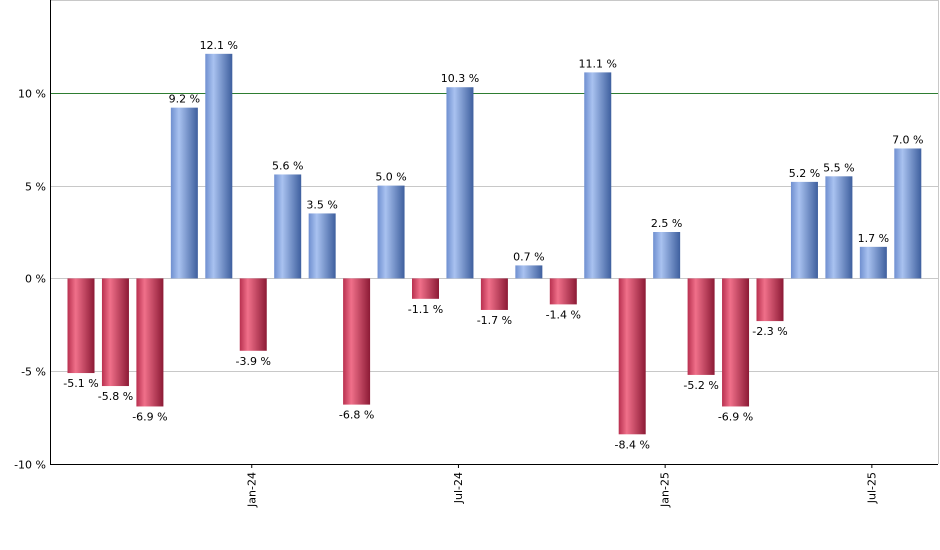 The width and height of the screenshot is (940, 550). I want to click on data-label: 0.7 %, so click(528, 256).